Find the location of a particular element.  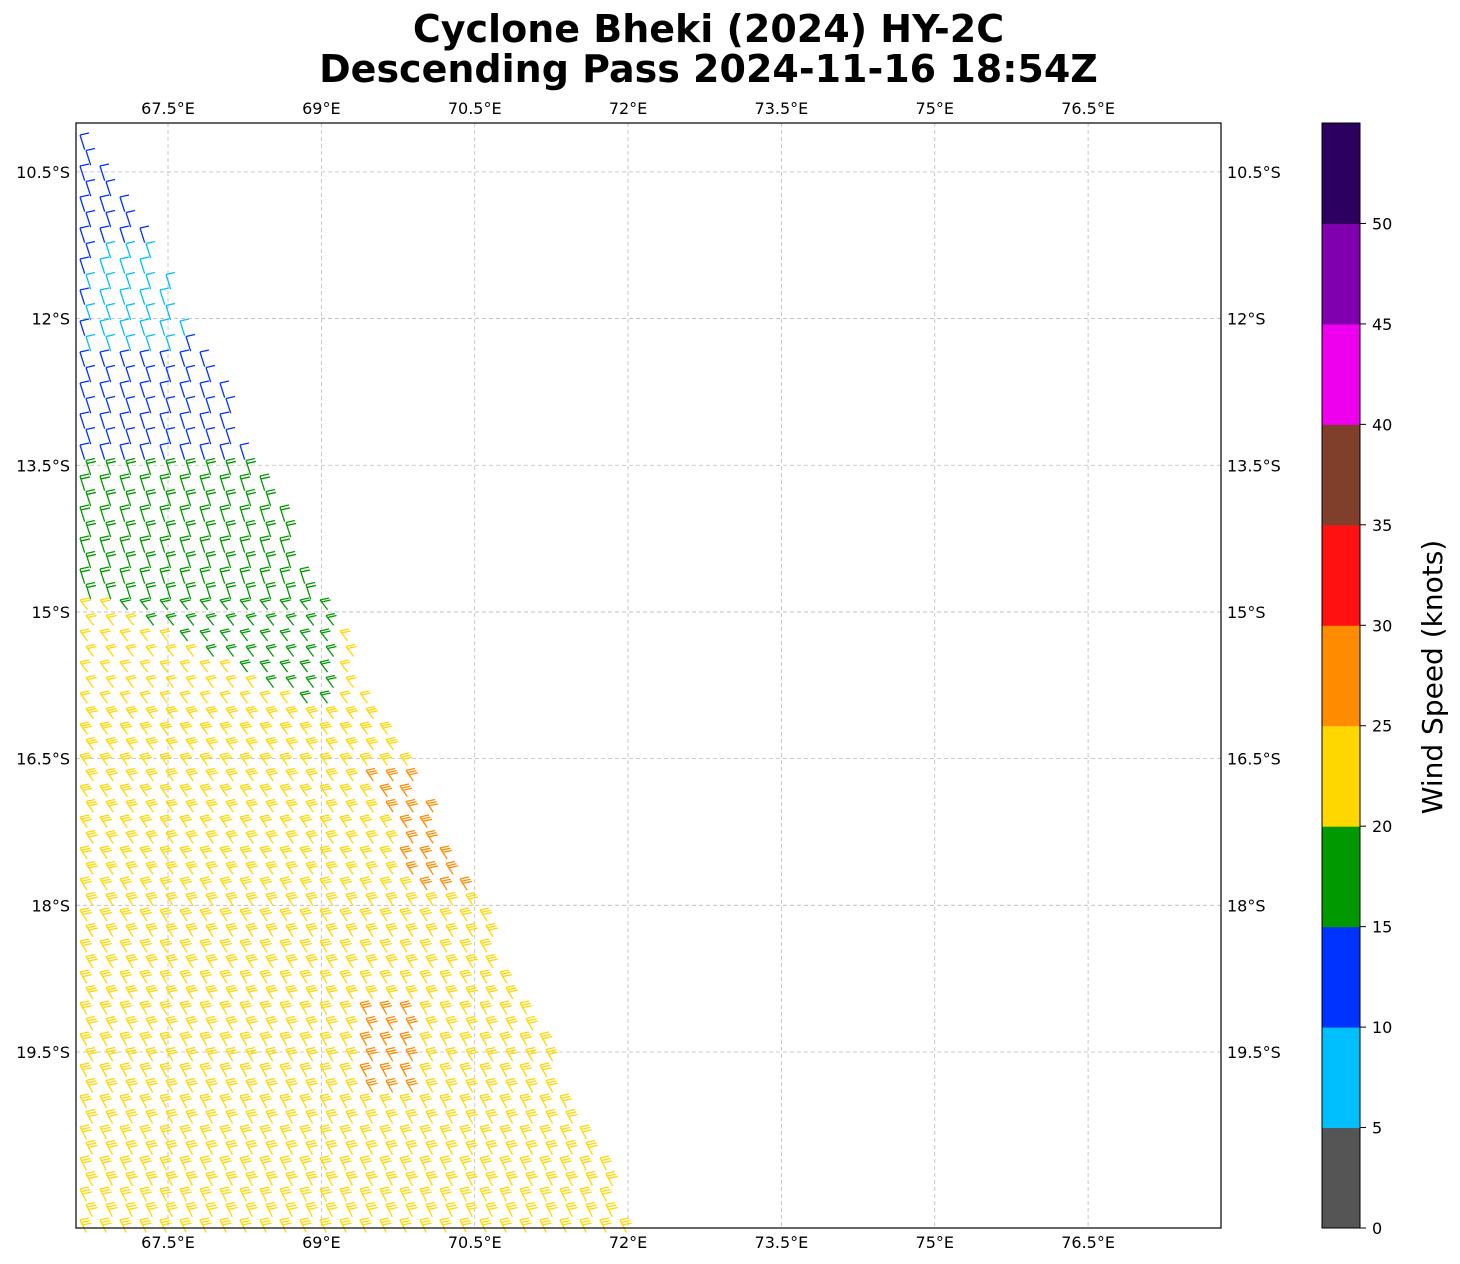

colorbar-tick-label: 5 is located at coordinates (1377, 1128).